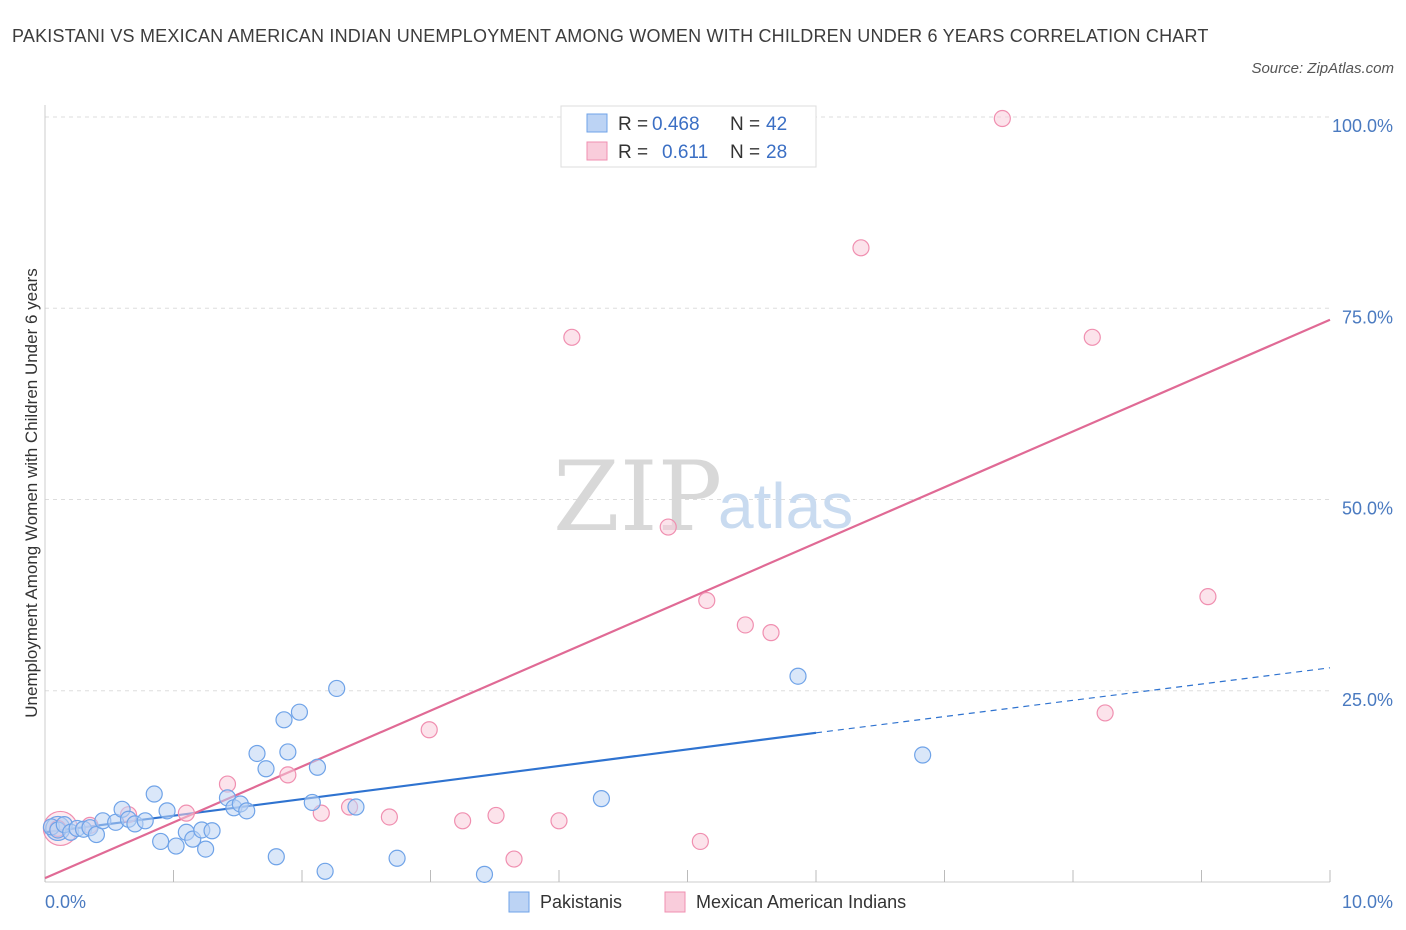  I want to click on bottom-legend-label-pakistanis: Pakistanis, so click(581, 902).